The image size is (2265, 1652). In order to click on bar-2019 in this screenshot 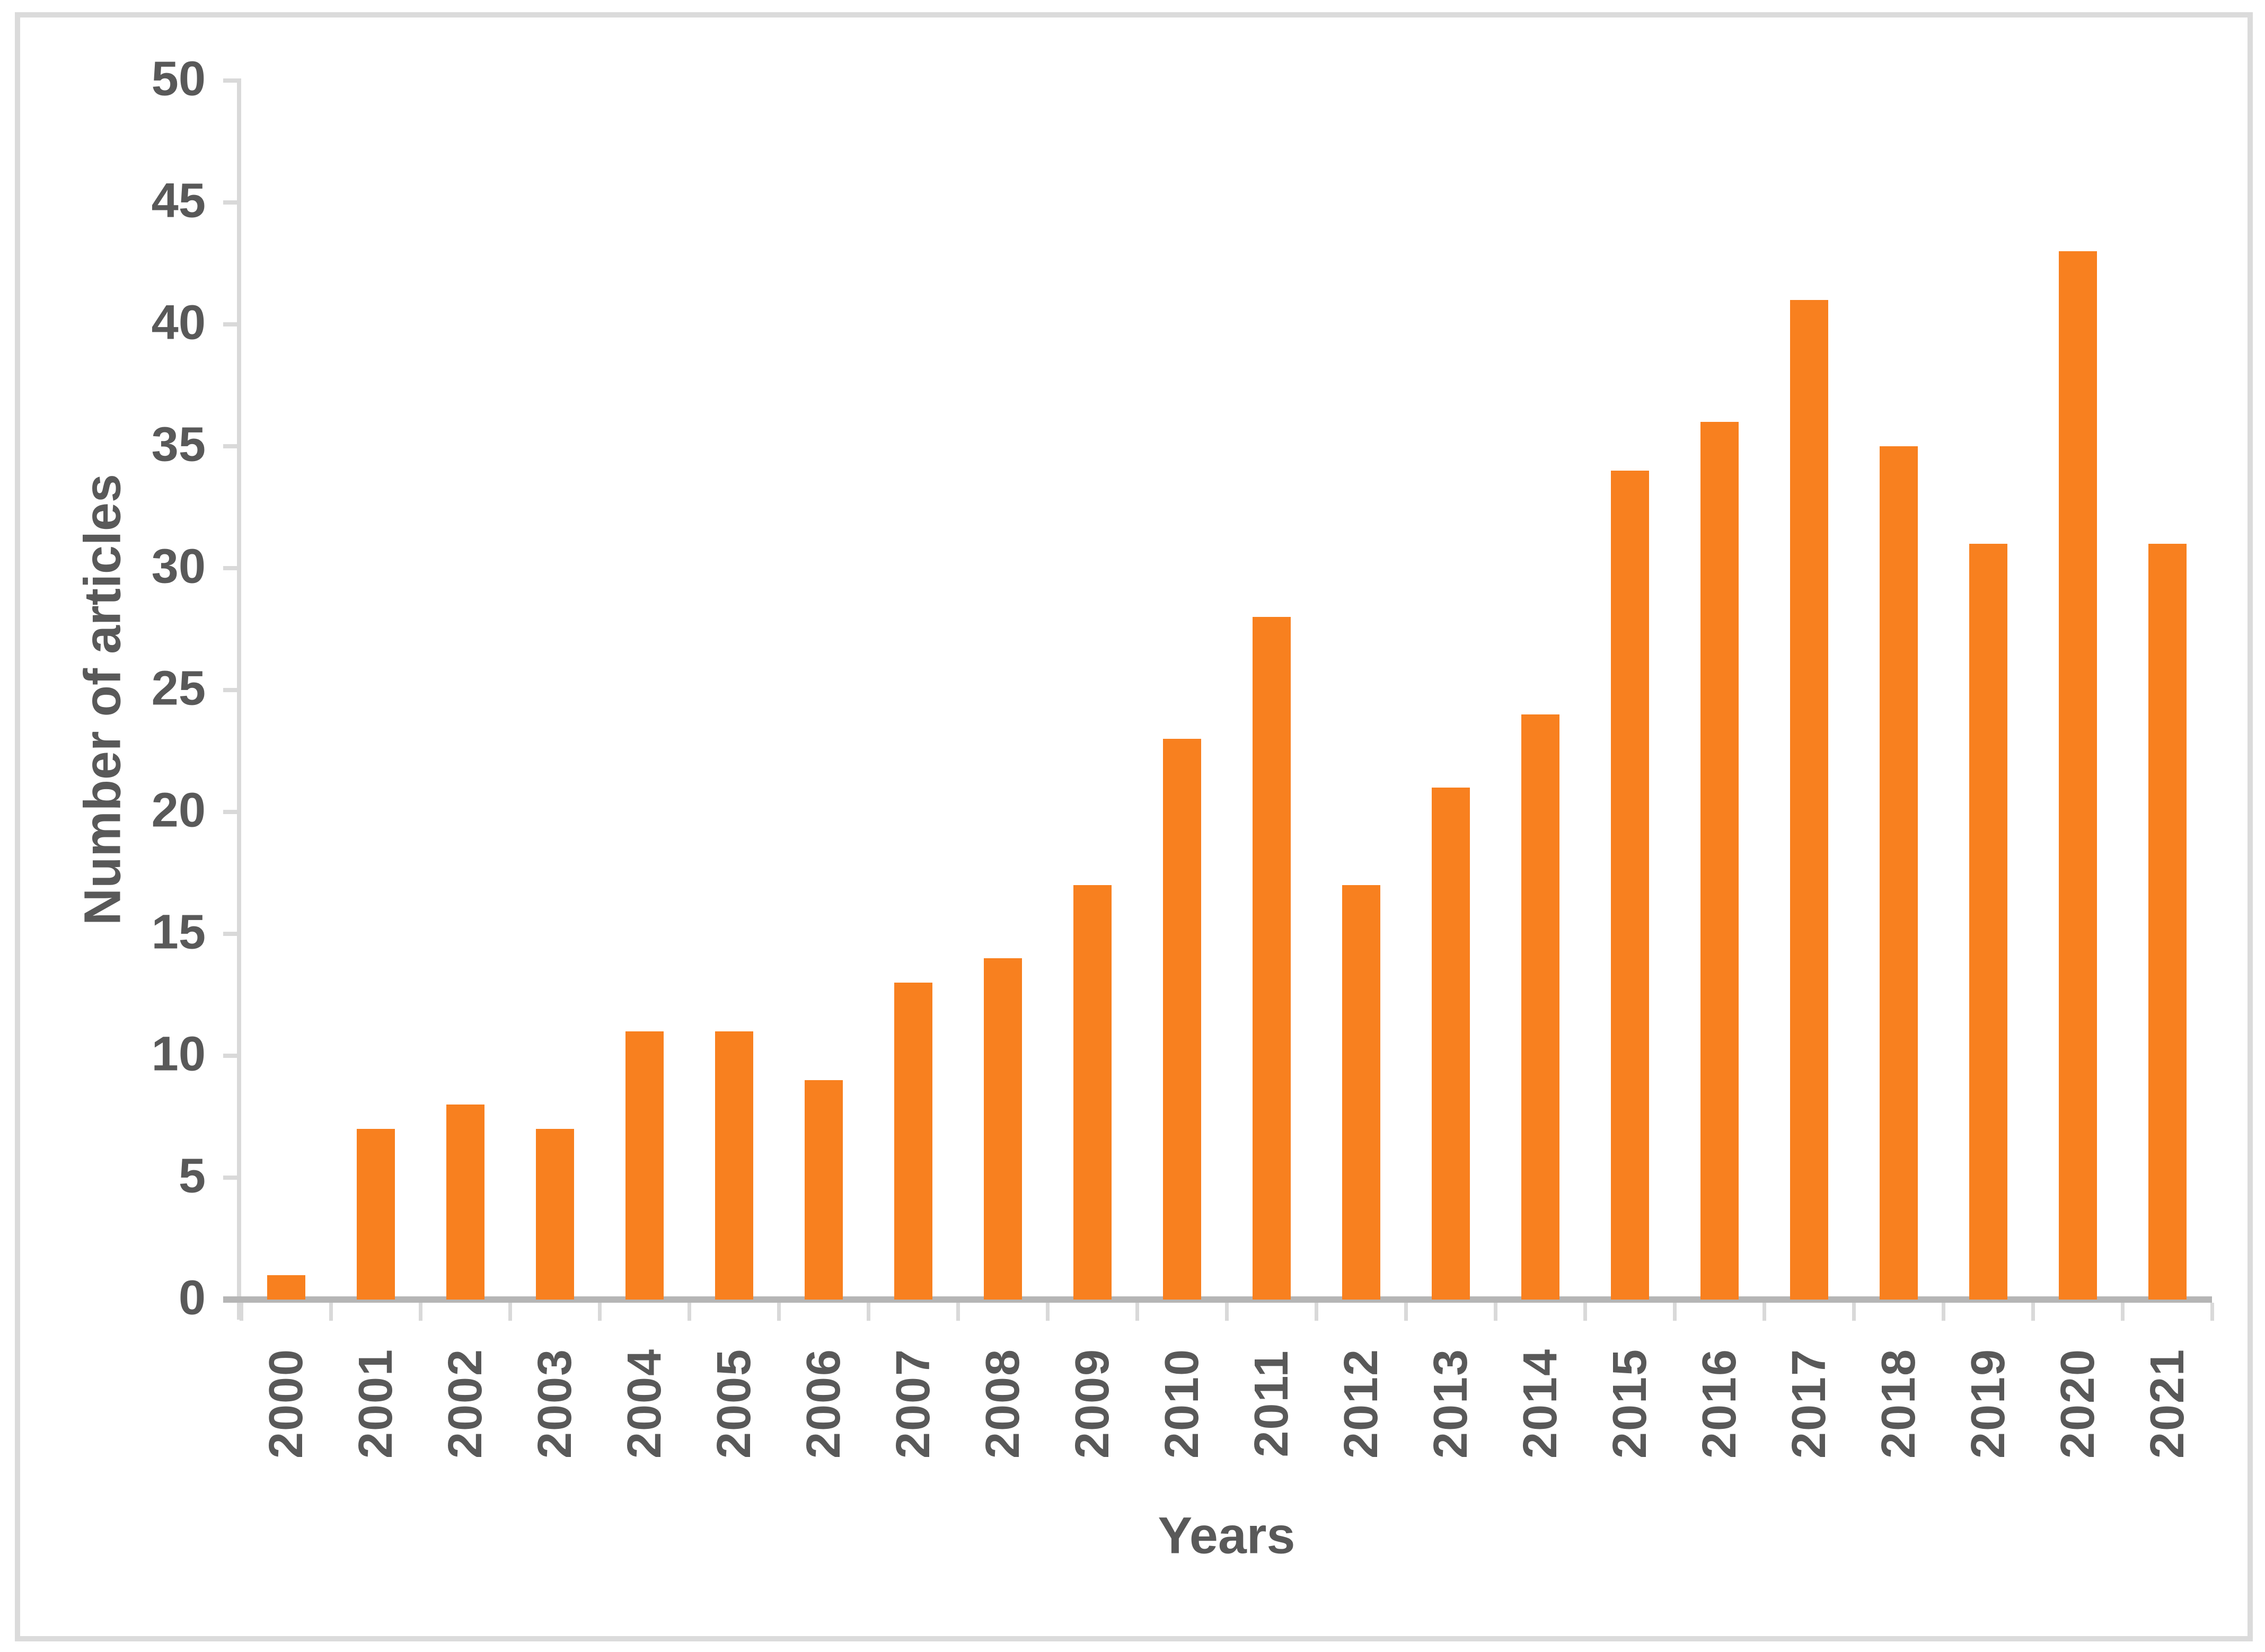, I will do `click(1988, 922)`.